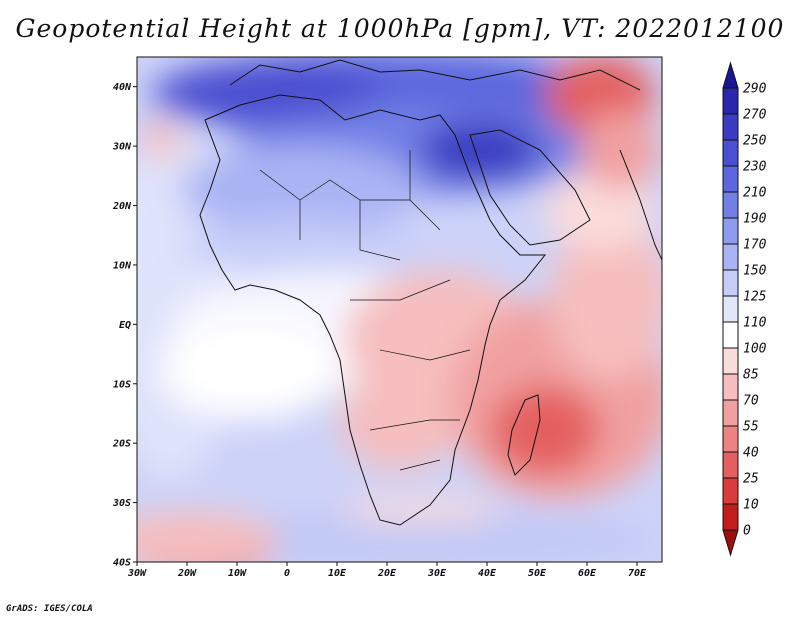  What do you see at coordinates (751, 401) in the screenshot?
I see `colorbar-label: 70` at bounding box center [751, 401].